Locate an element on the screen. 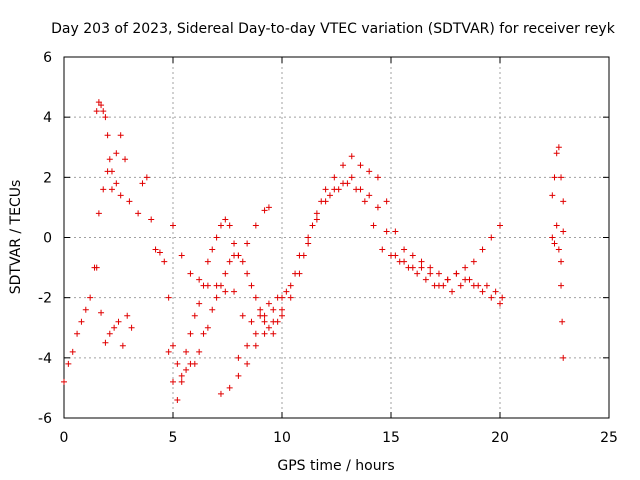 The image size is (640, 480). x-tick-label: 10 is located at coordinates (282, 438).